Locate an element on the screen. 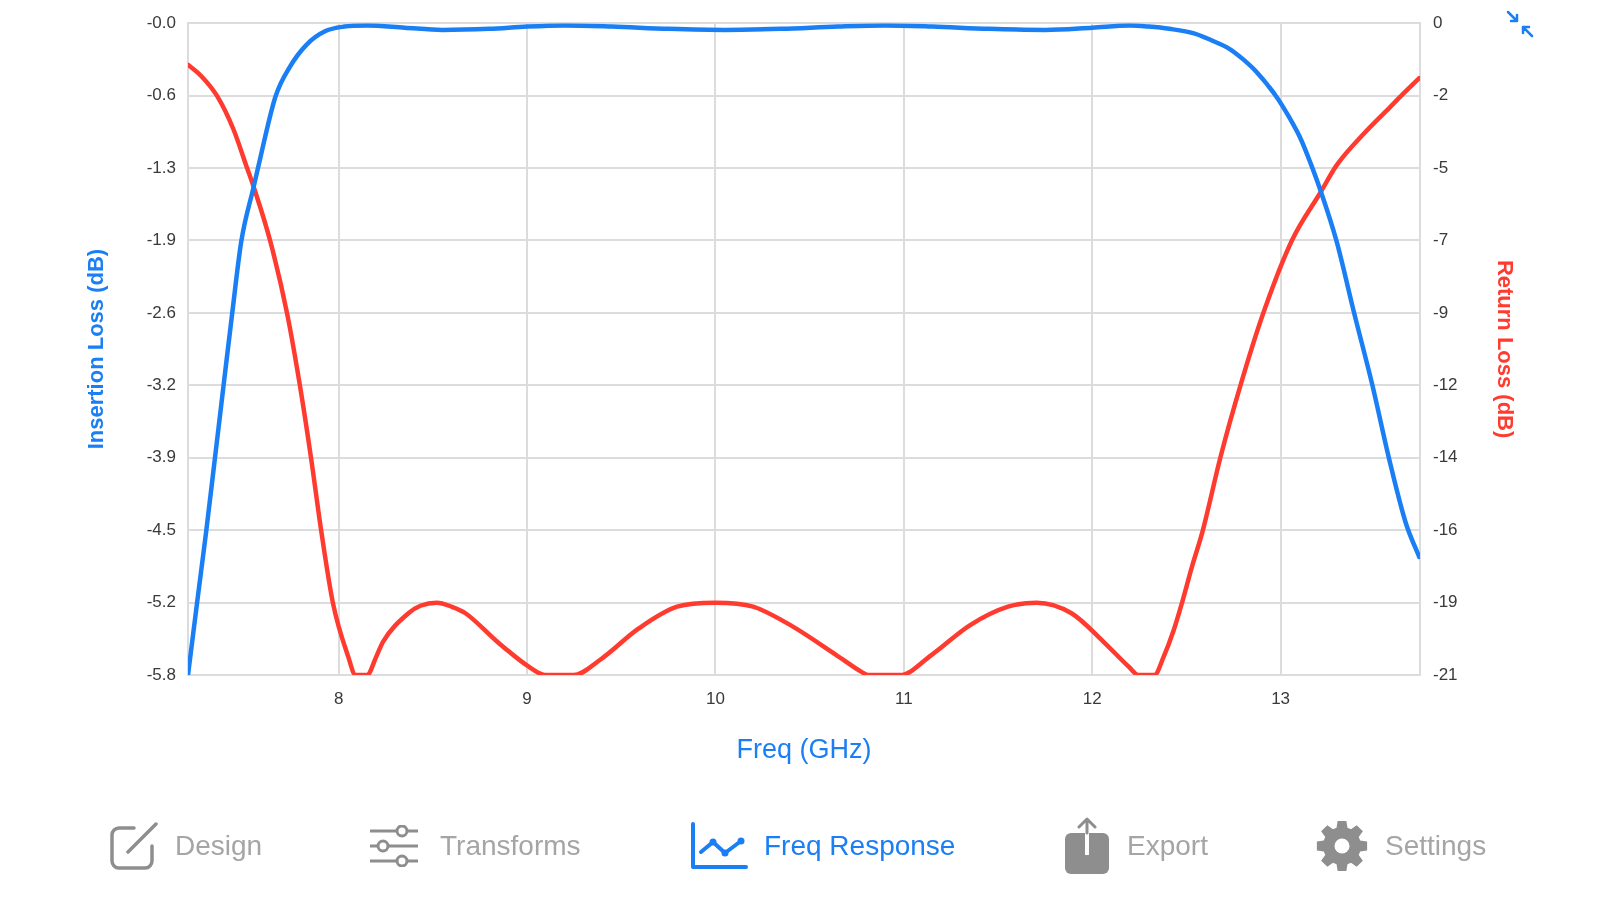 This screenshot has width=1599, height=900. y2-tick-label: -2 is located at coordinates (1441, 95).